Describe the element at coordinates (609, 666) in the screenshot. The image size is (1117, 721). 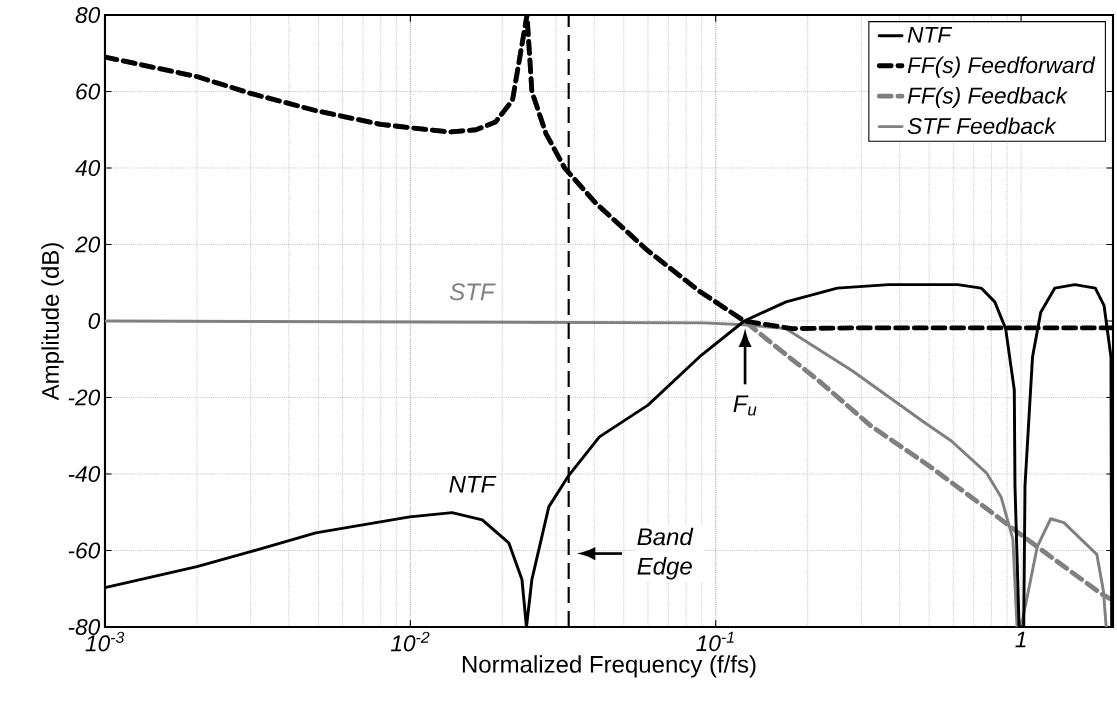
I see `x-axis-title: Normalized Frequency (f/fs)` at that location.